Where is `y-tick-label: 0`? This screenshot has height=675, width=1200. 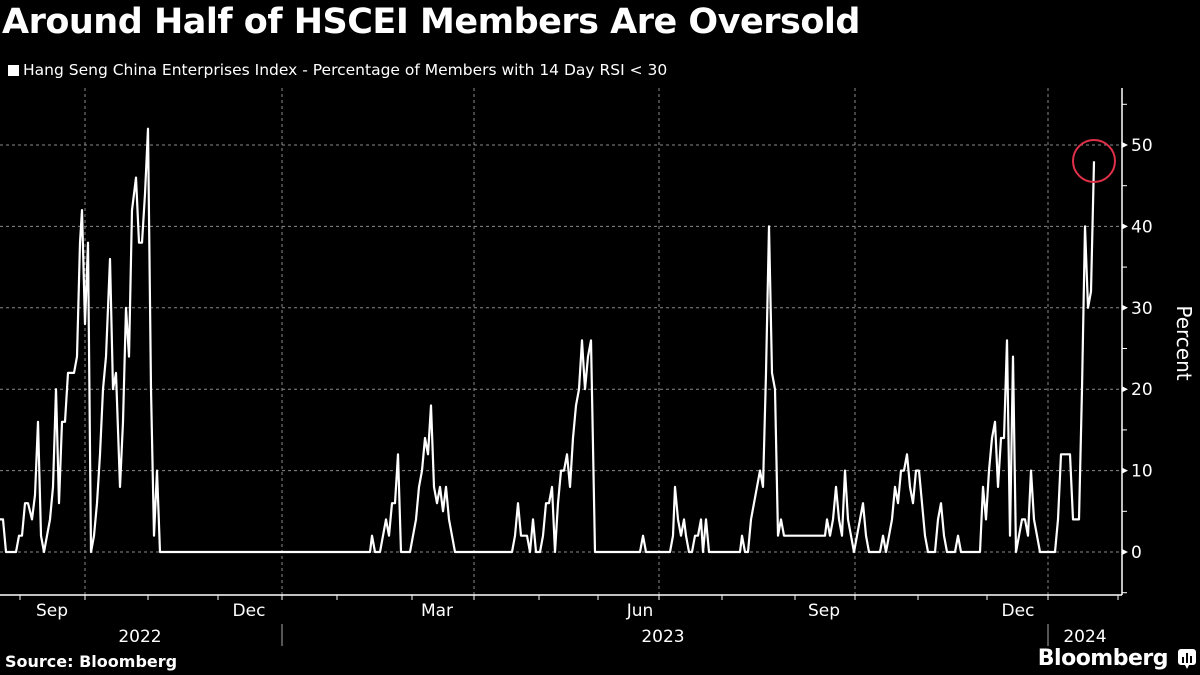 y-tick-label: 0 is located at coordinates (1136, 553).